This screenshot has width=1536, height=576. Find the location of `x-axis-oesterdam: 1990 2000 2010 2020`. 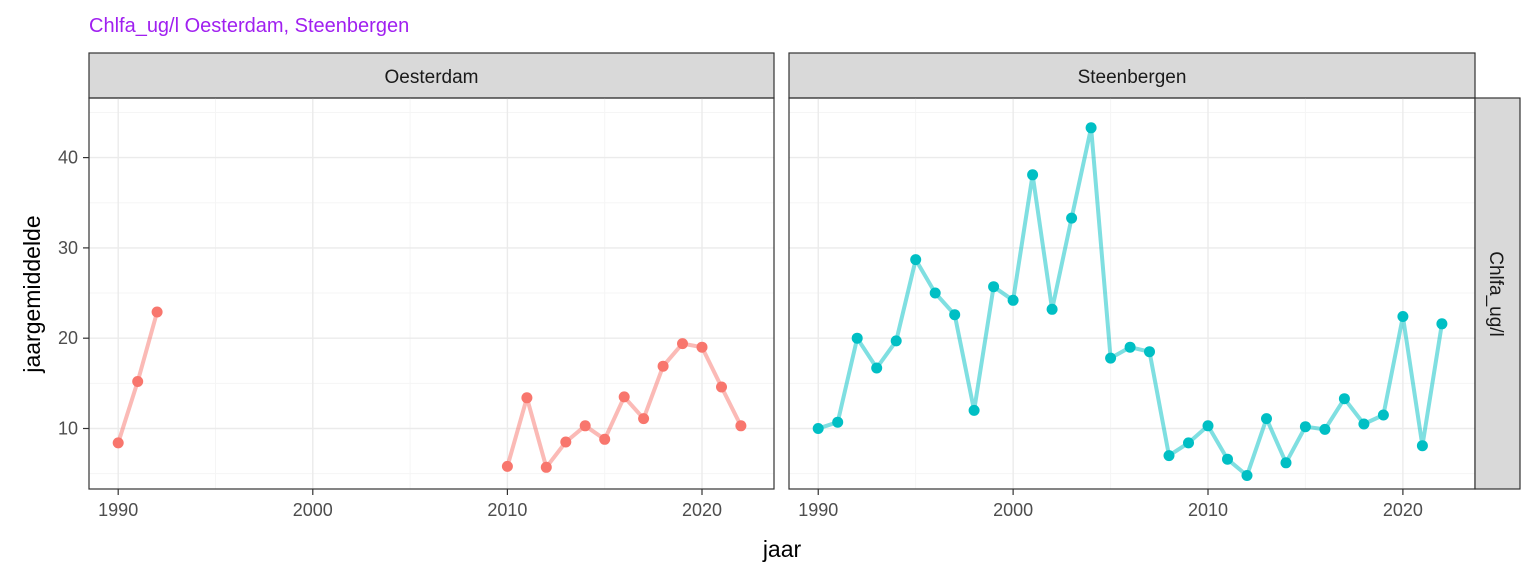

x-axis-oesterdam: 1990 2000 2010 2020 is located at coordinates (410, 504).